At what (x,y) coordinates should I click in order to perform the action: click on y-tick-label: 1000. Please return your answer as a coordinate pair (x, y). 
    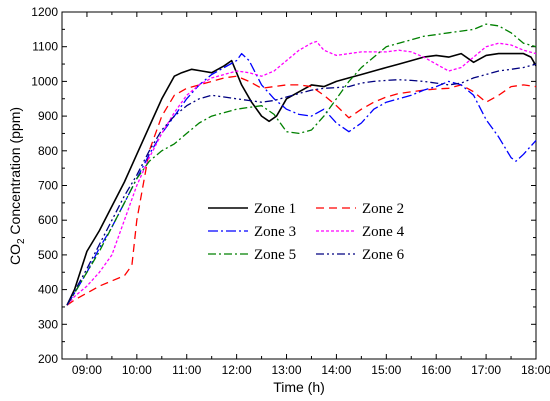
    Looking at the image, I should click on (44, 81).